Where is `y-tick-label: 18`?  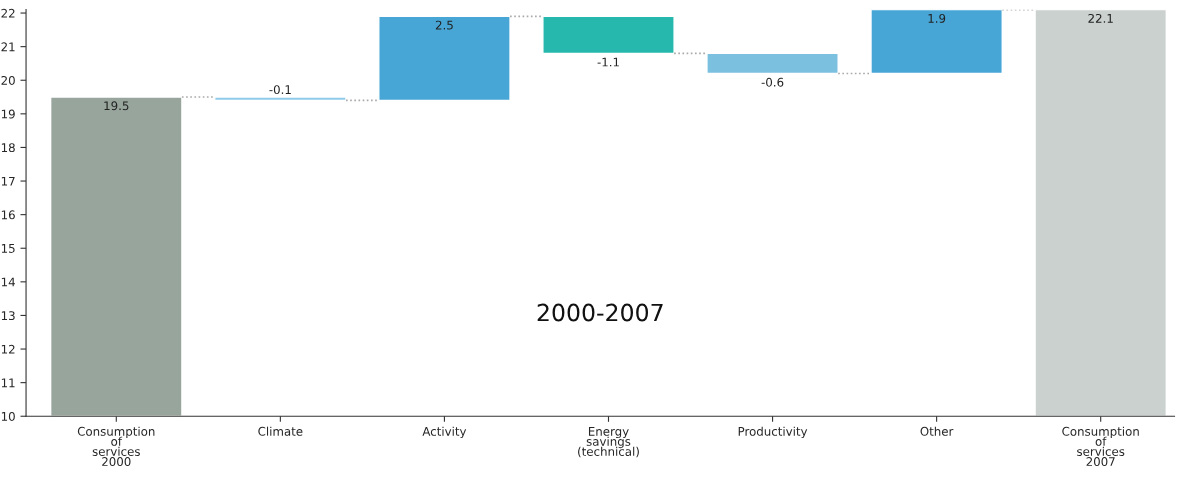
y-tick-label: 18 is located at coordinates (8, 148).